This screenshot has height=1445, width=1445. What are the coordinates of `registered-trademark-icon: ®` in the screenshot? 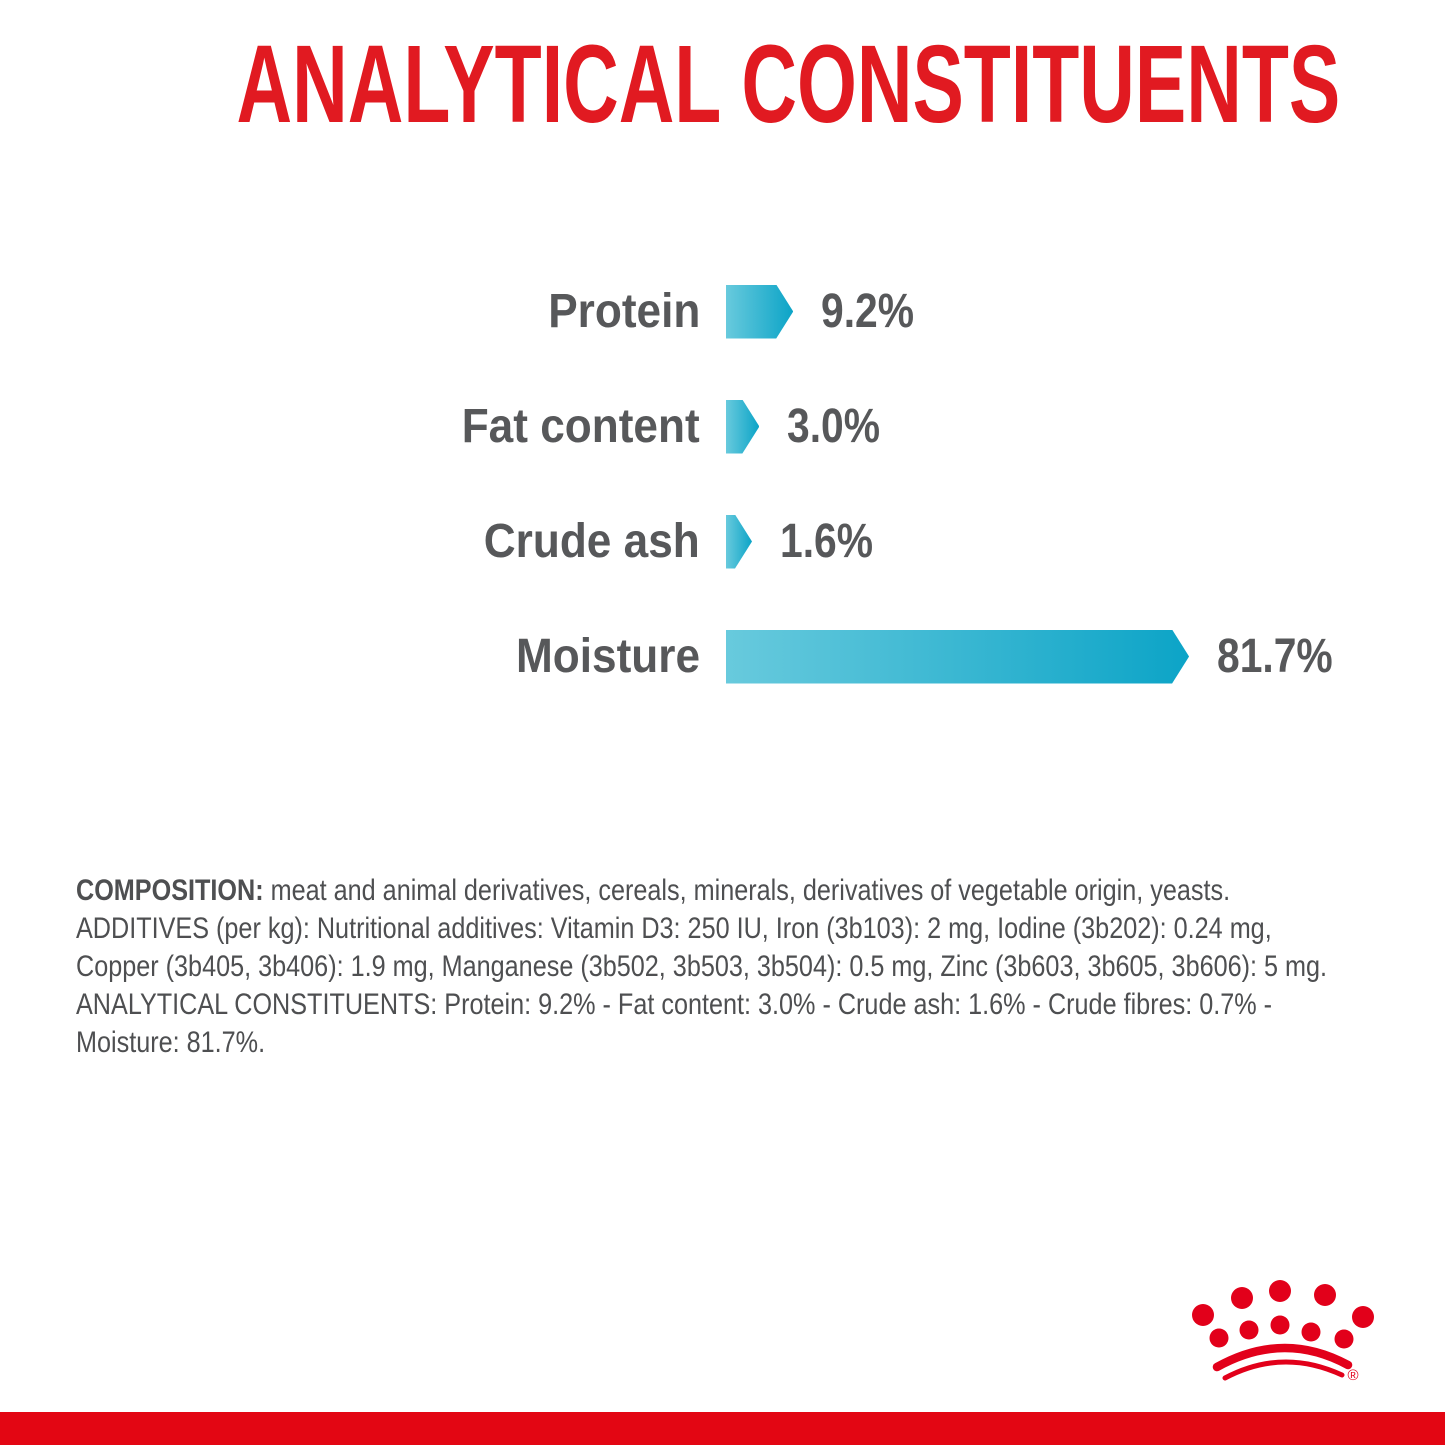 It's located at (1352, 1375).